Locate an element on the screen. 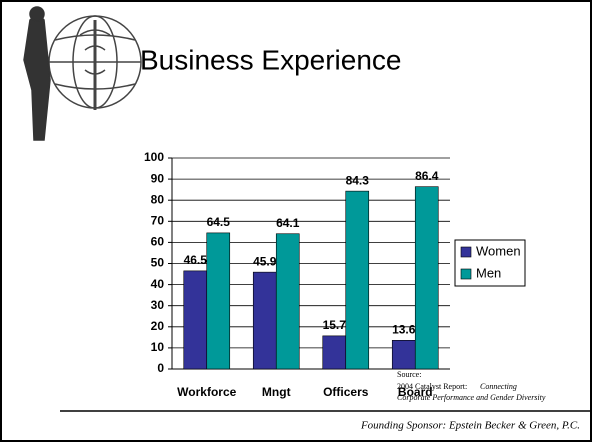 The image size is (592, 442). y-tick-label: 80 is located at coordinates (158, 199).